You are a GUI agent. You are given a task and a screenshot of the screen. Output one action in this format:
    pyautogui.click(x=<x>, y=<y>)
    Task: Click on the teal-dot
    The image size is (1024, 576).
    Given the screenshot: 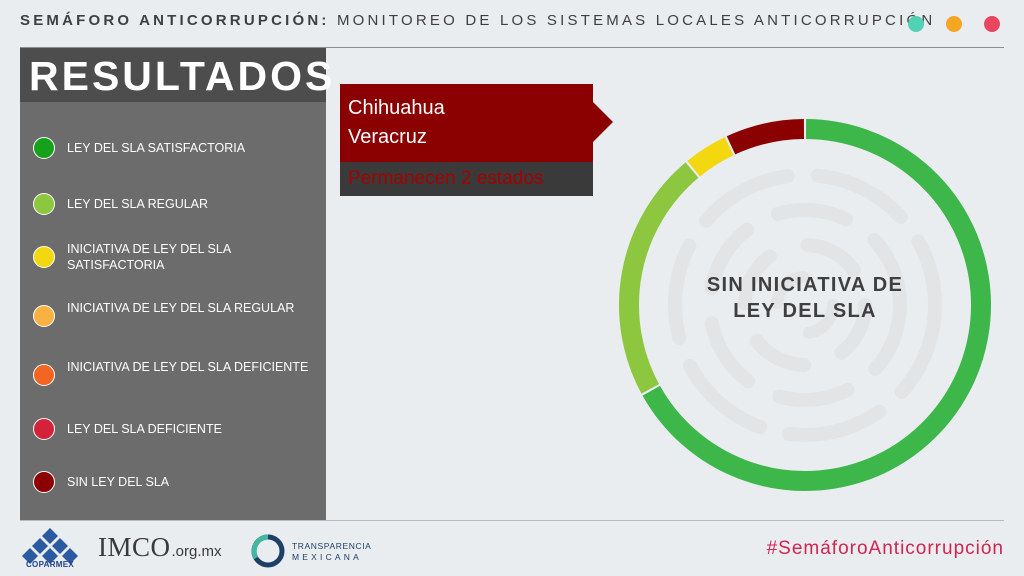 What is the action you would take?
    pyautogui.click(x=916, y=24)
    